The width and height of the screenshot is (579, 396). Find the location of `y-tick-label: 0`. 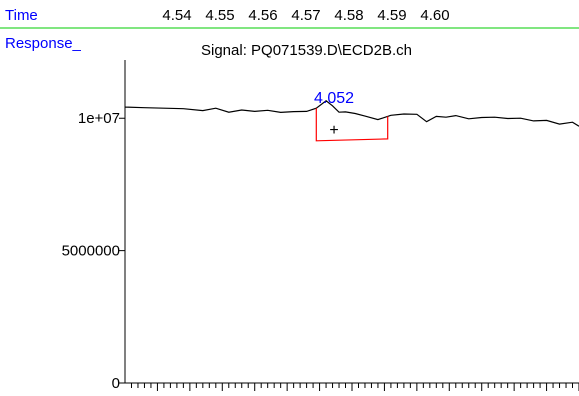

y-tick-label: 0 is located at coordinates (116, 383).